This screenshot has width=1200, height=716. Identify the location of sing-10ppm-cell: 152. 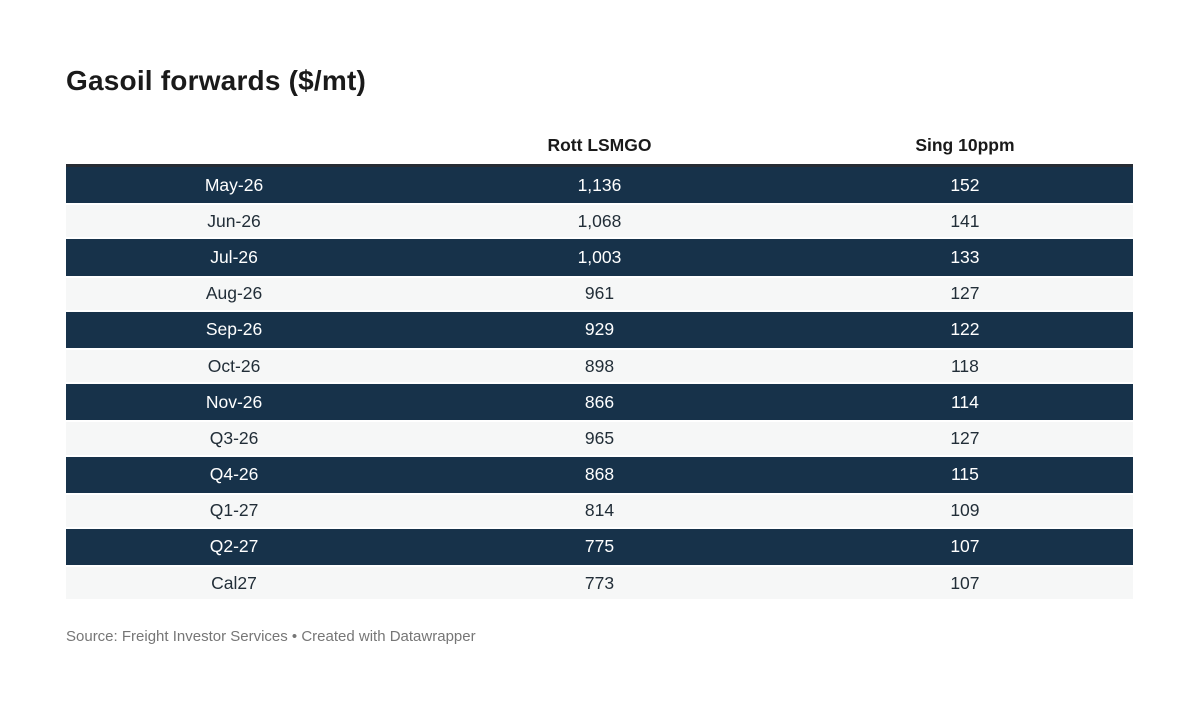
(965, 184).